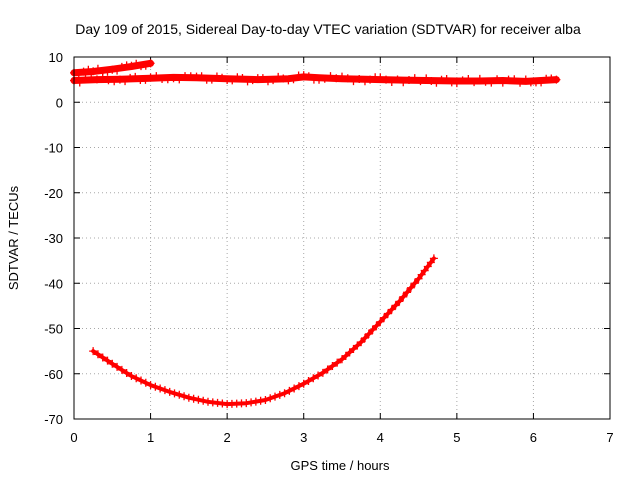  Describe the element at coordinates (53, 374) in the screenshot. I see `y-tick-label: -60` at that location.